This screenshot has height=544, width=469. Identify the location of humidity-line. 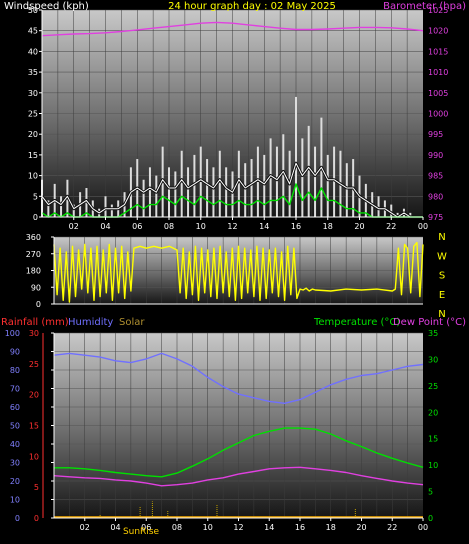
(238, 378).